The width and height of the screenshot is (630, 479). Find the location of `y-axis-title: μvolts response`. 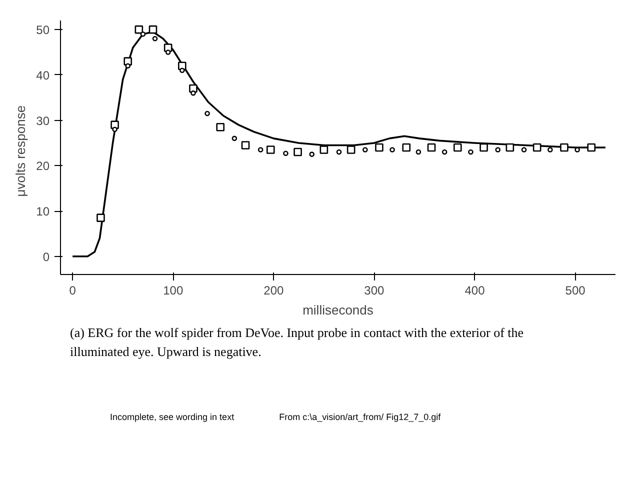

y-axis-title: μvolts response is located at coordinates (20, 151).